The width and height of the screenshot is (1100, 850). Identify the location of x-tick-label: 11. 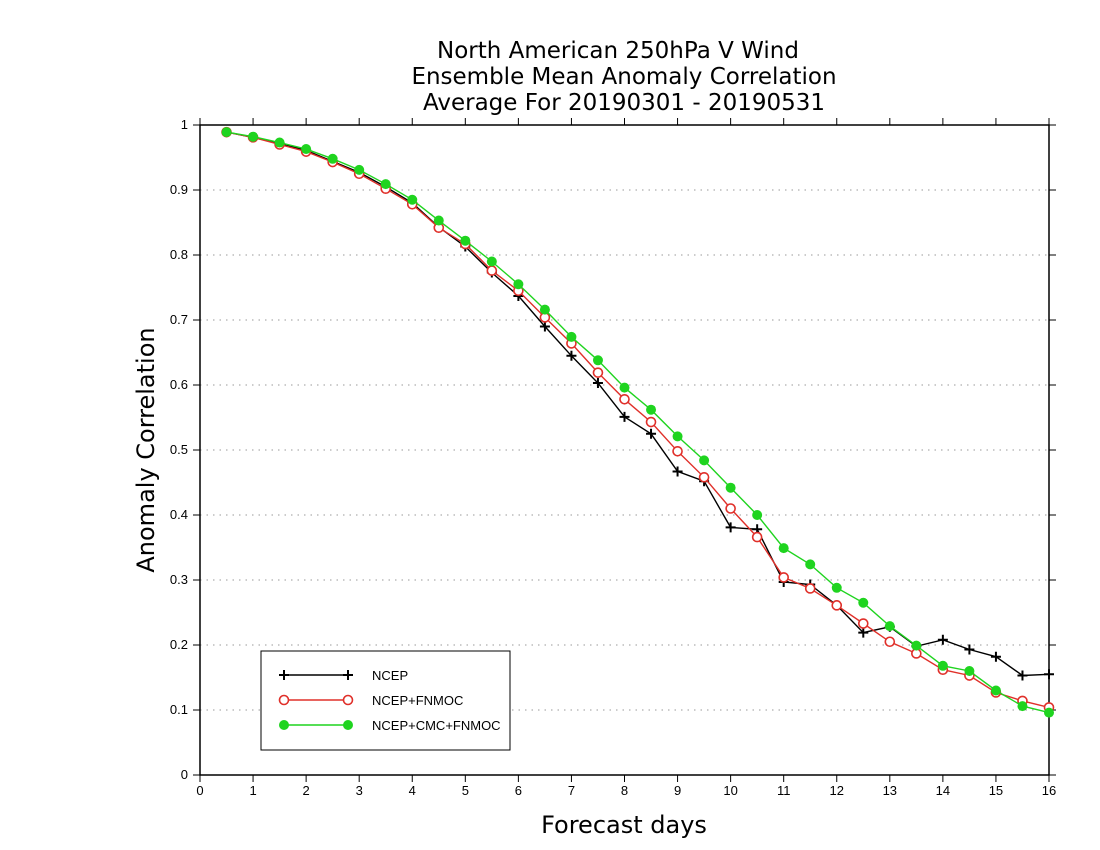
(784, 790).